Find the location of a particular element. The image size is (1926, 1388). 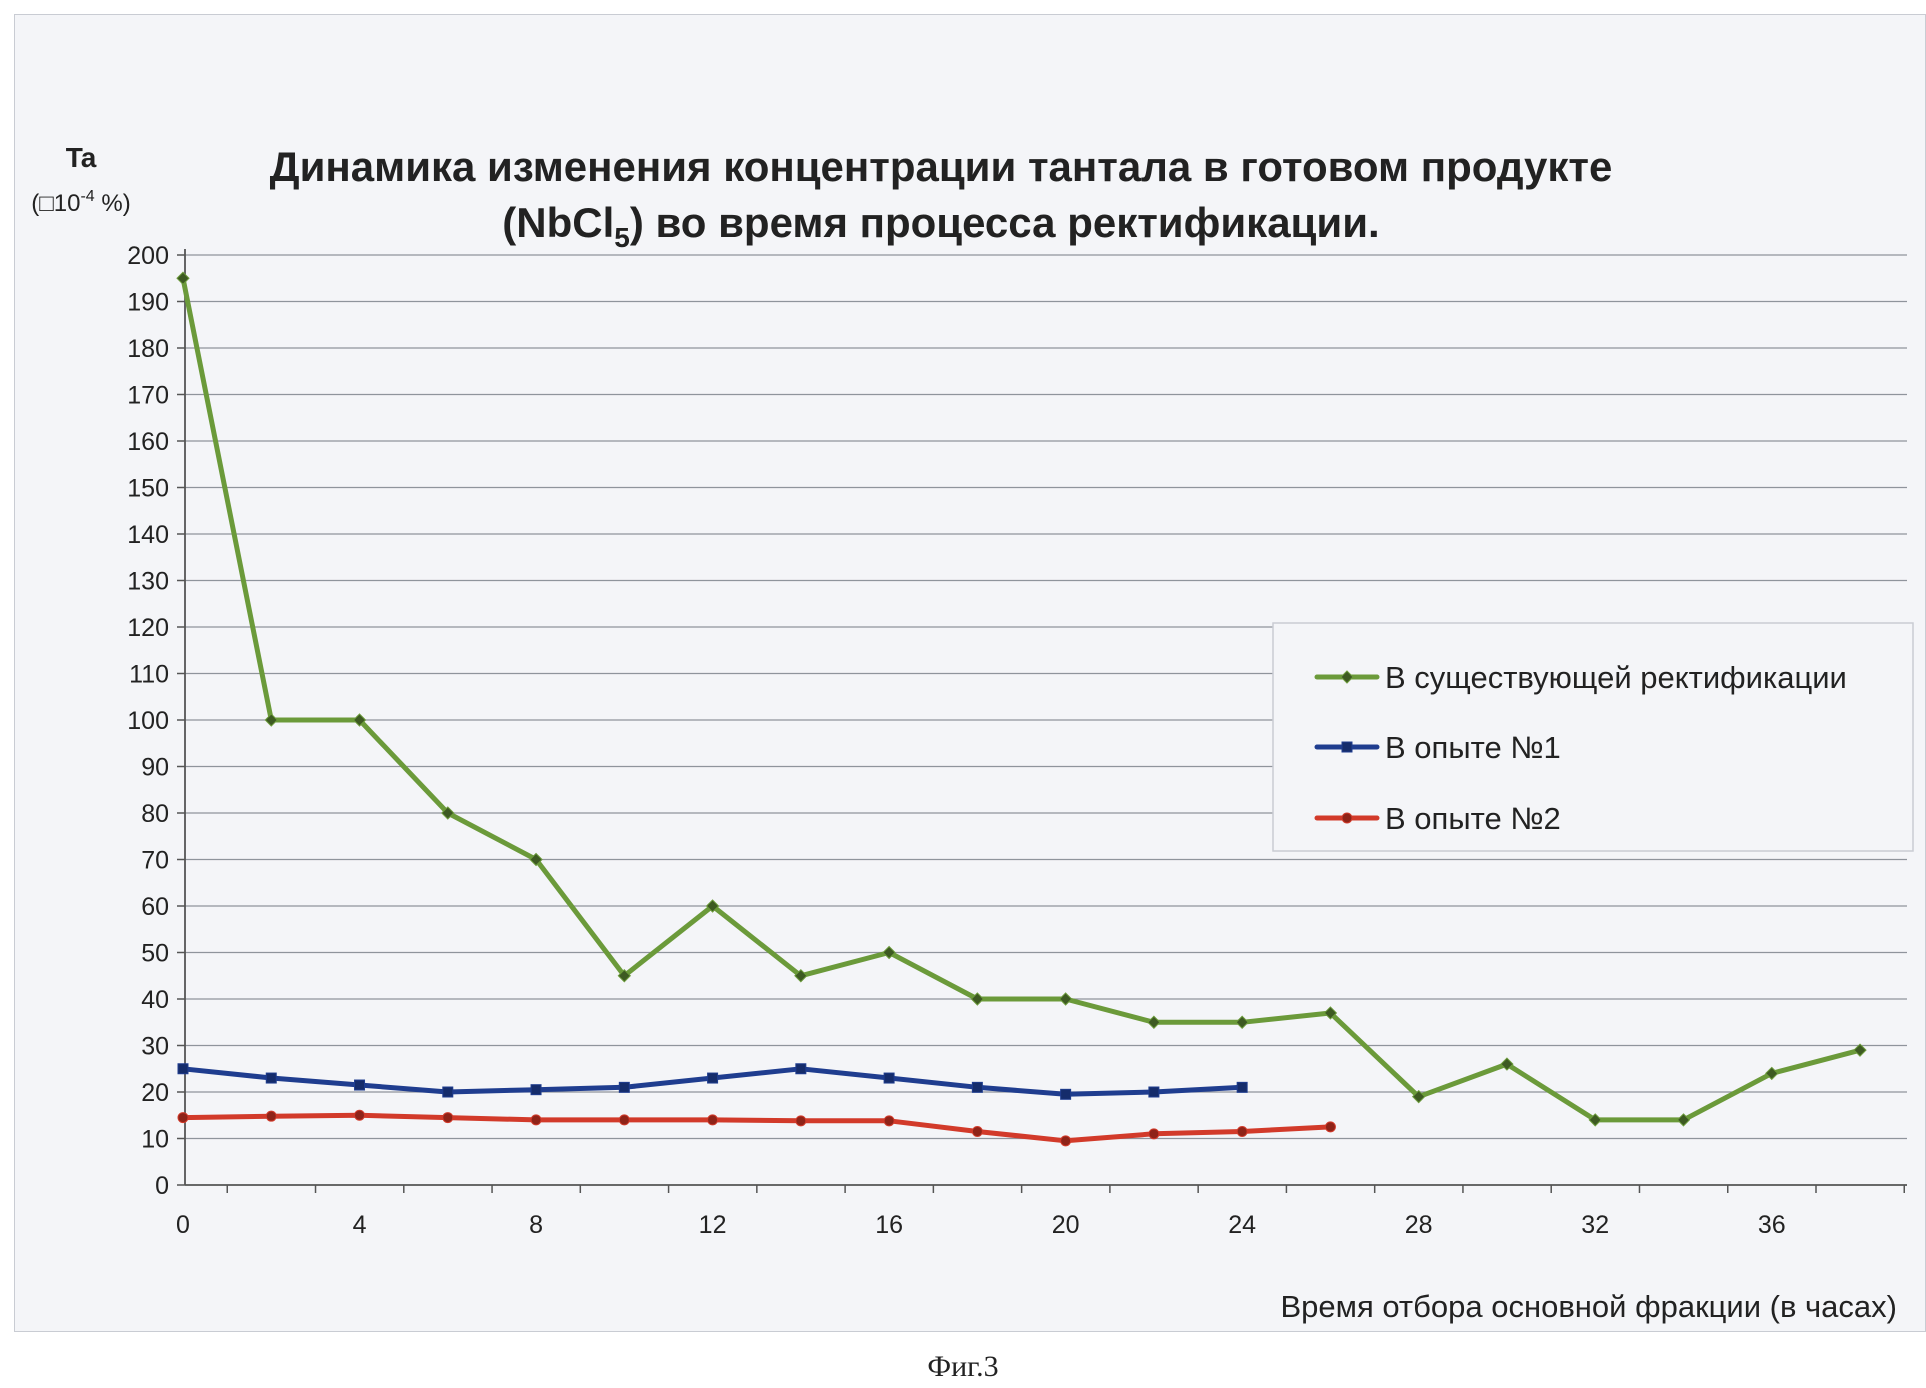

legend-label: В опыте №2 is located at coordinates (1473, 818).